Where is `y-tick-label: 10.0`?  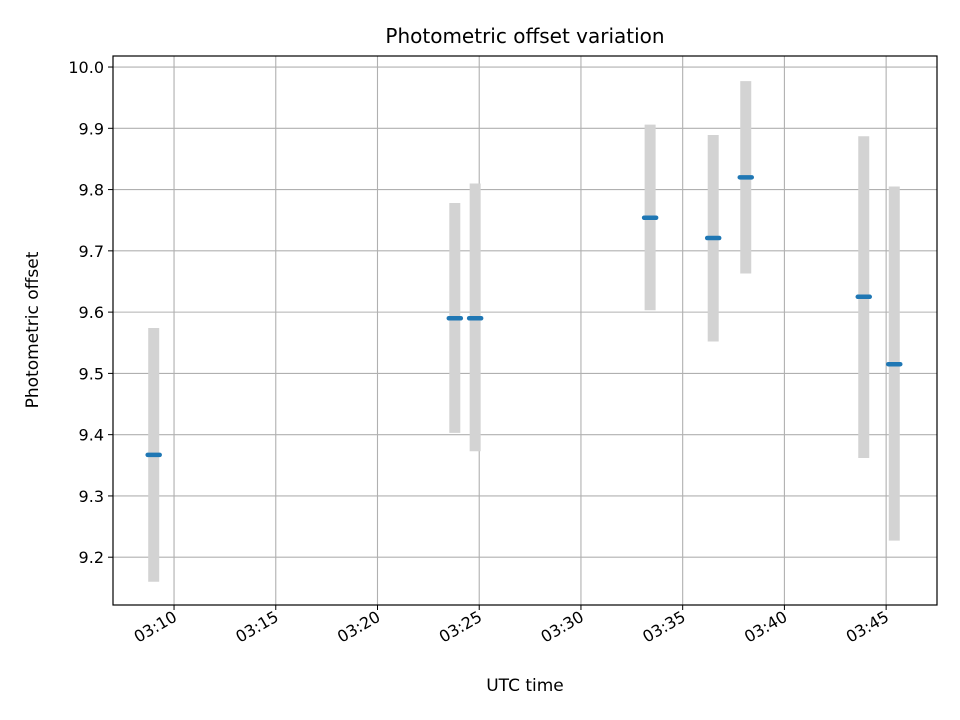 y-tick-label: 10.0 is located at coordinates (86, 67).